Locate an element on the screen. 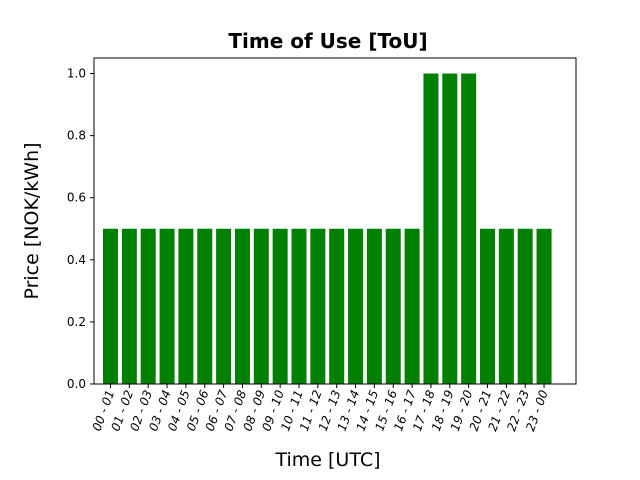  y-axis: 0.0 0.2 0.4 0.6 0.8 1.0 is located at coordinates (80, 229).